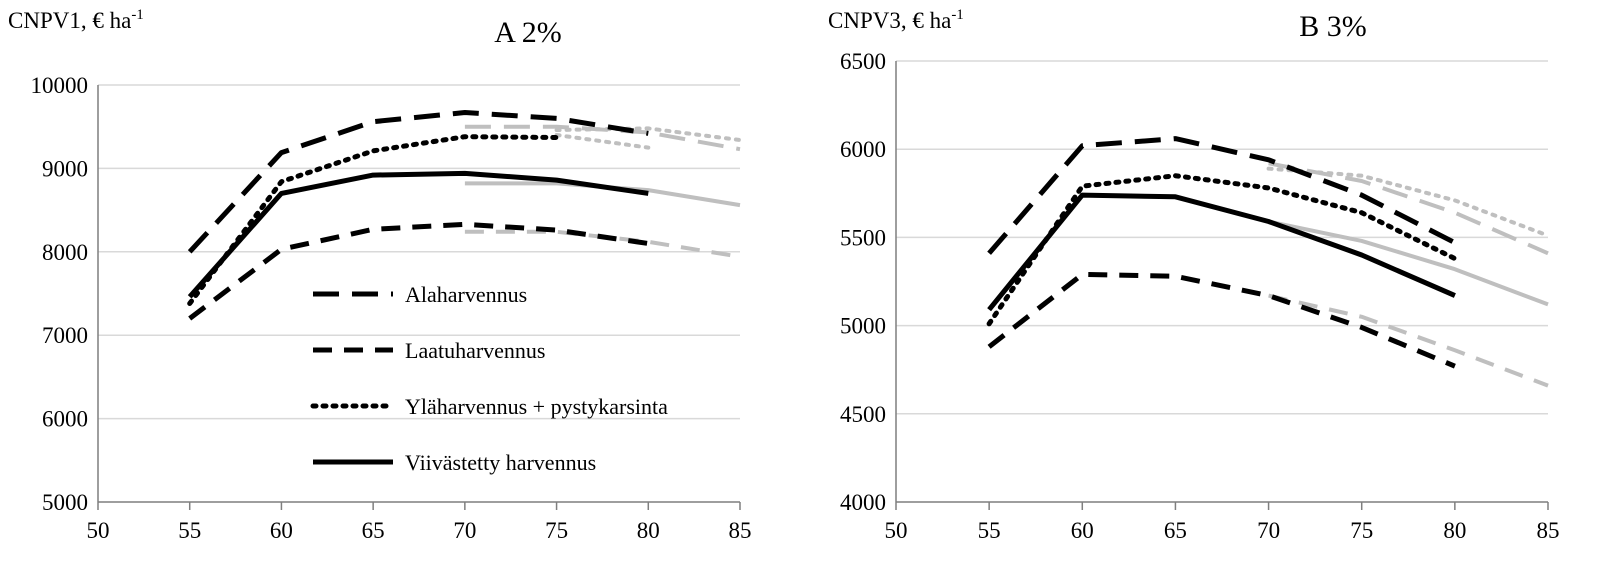  I want to click on y-axis-label-main: CNPV1, € ha, so click(69, 20).